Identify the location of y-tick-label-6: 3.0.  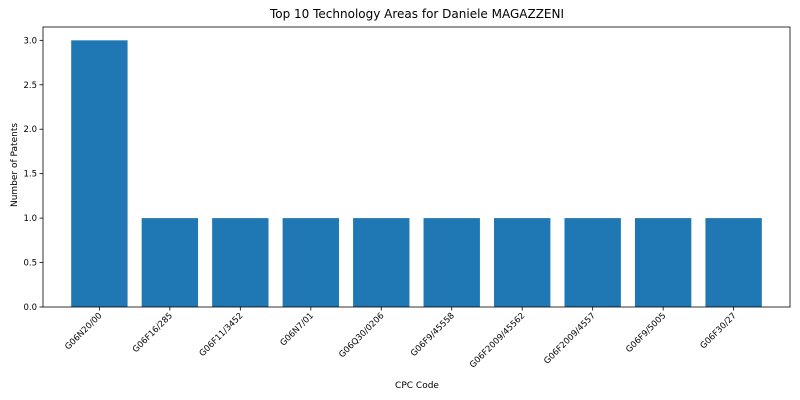
(30, 41).